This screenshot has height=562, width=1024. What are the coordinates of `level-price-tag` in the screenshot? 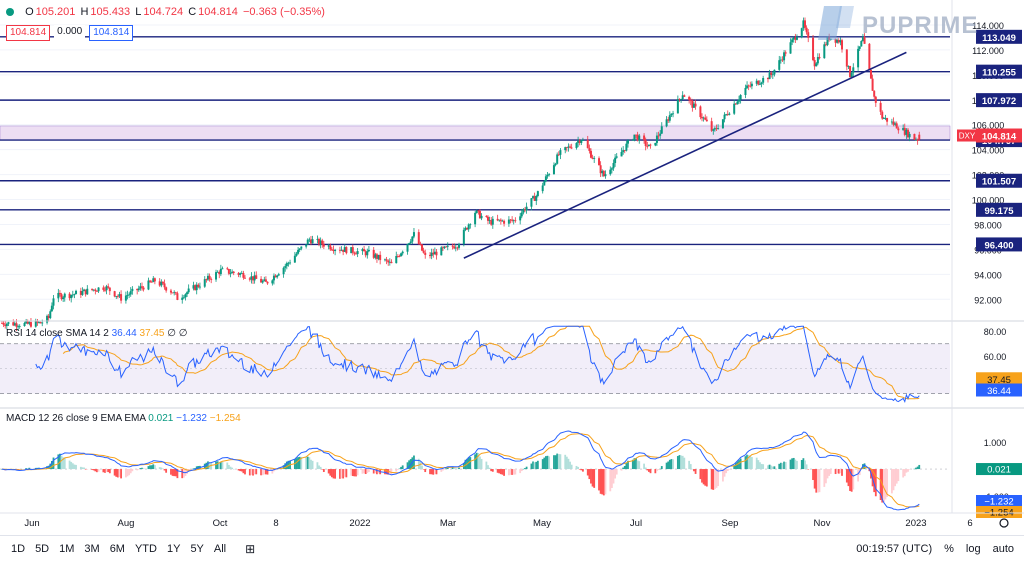 It's located at (999, 244).